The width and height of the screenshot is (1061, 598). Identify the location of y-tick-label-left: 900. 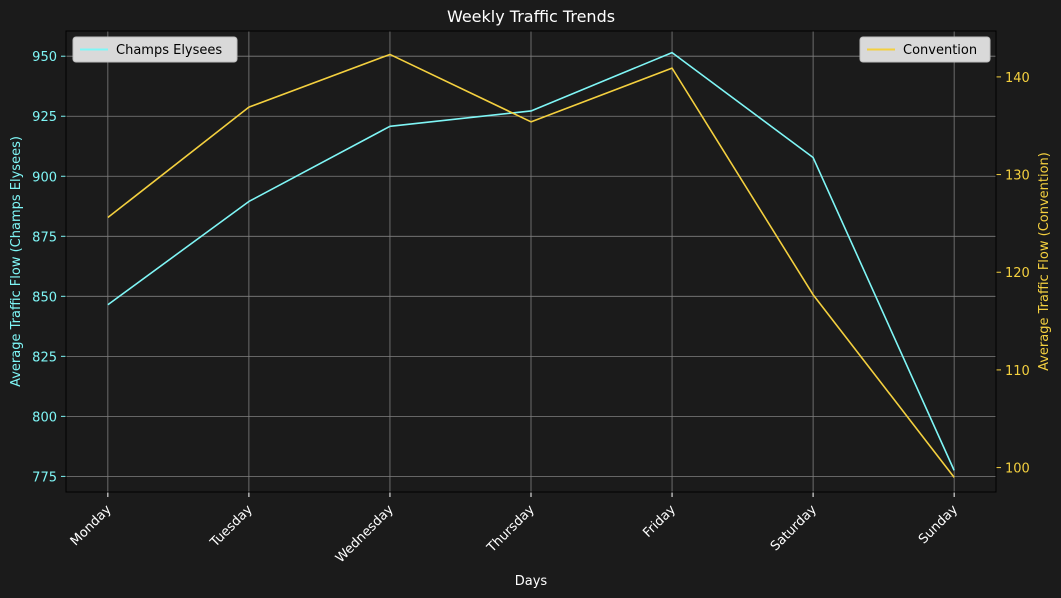
(44, 177).